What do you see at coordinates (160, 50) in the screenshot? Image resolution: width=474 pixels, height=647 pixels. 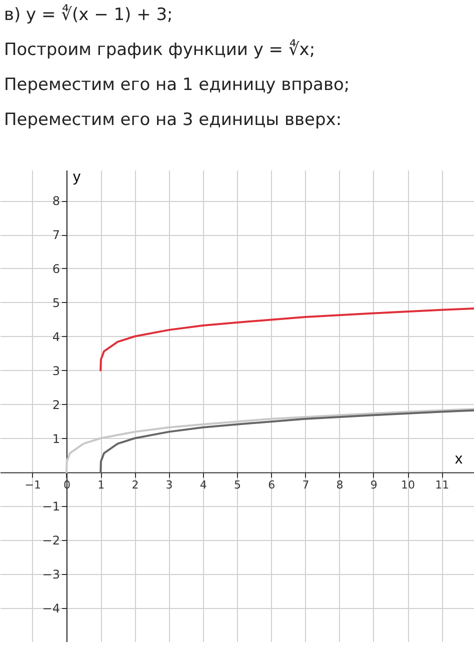 I see `text: Построим график функции y = ∜x;` at bounding box center [160, 50].